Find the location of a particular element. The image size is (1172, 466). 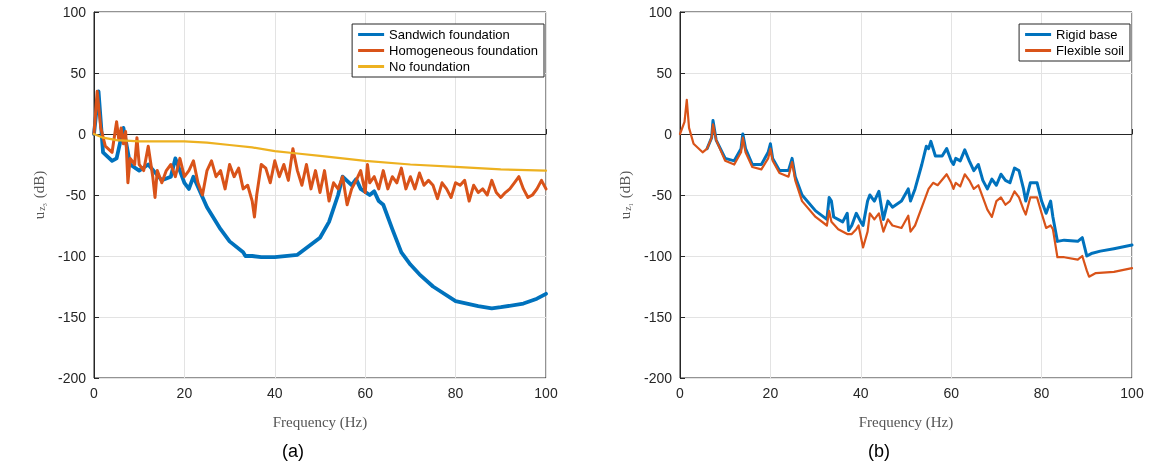

text: (a) is located at coordinates (293, 451).